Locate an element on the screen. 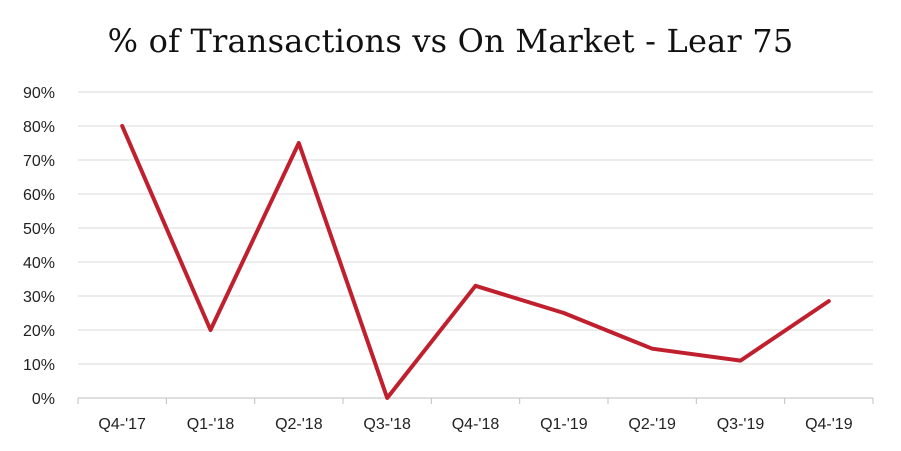  chart-title: % of Transactions vs On Market - Lear 75 is located at coordinates (450, 41).